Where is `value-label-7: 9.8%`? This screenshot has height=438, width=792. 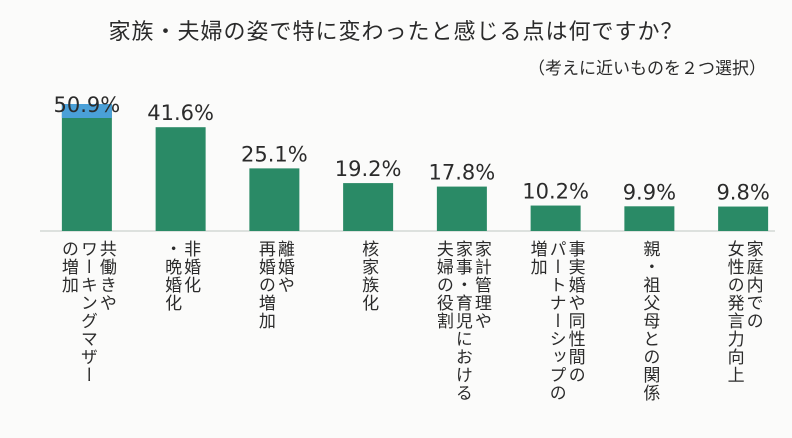 value-label-7: 9.8% is located at coordinates (742, 193).